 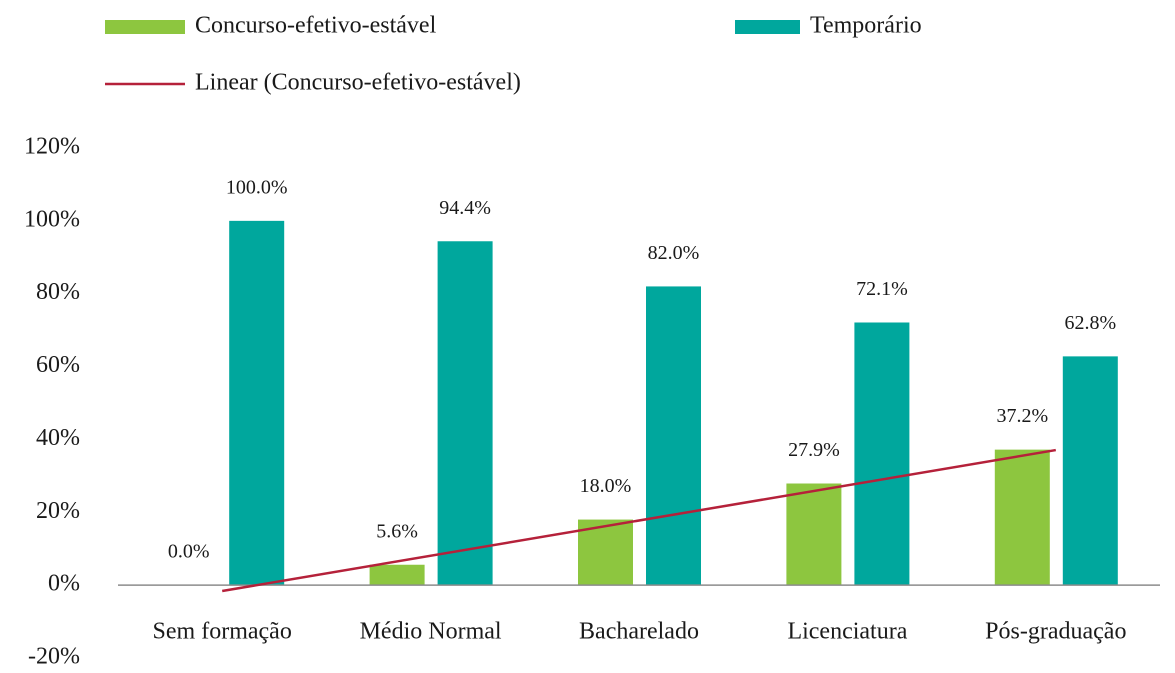 What do you see at coordinates (58, 438) in the screenshot?
I see `y-tick-label: 40%` at bounding box center [58, 438].